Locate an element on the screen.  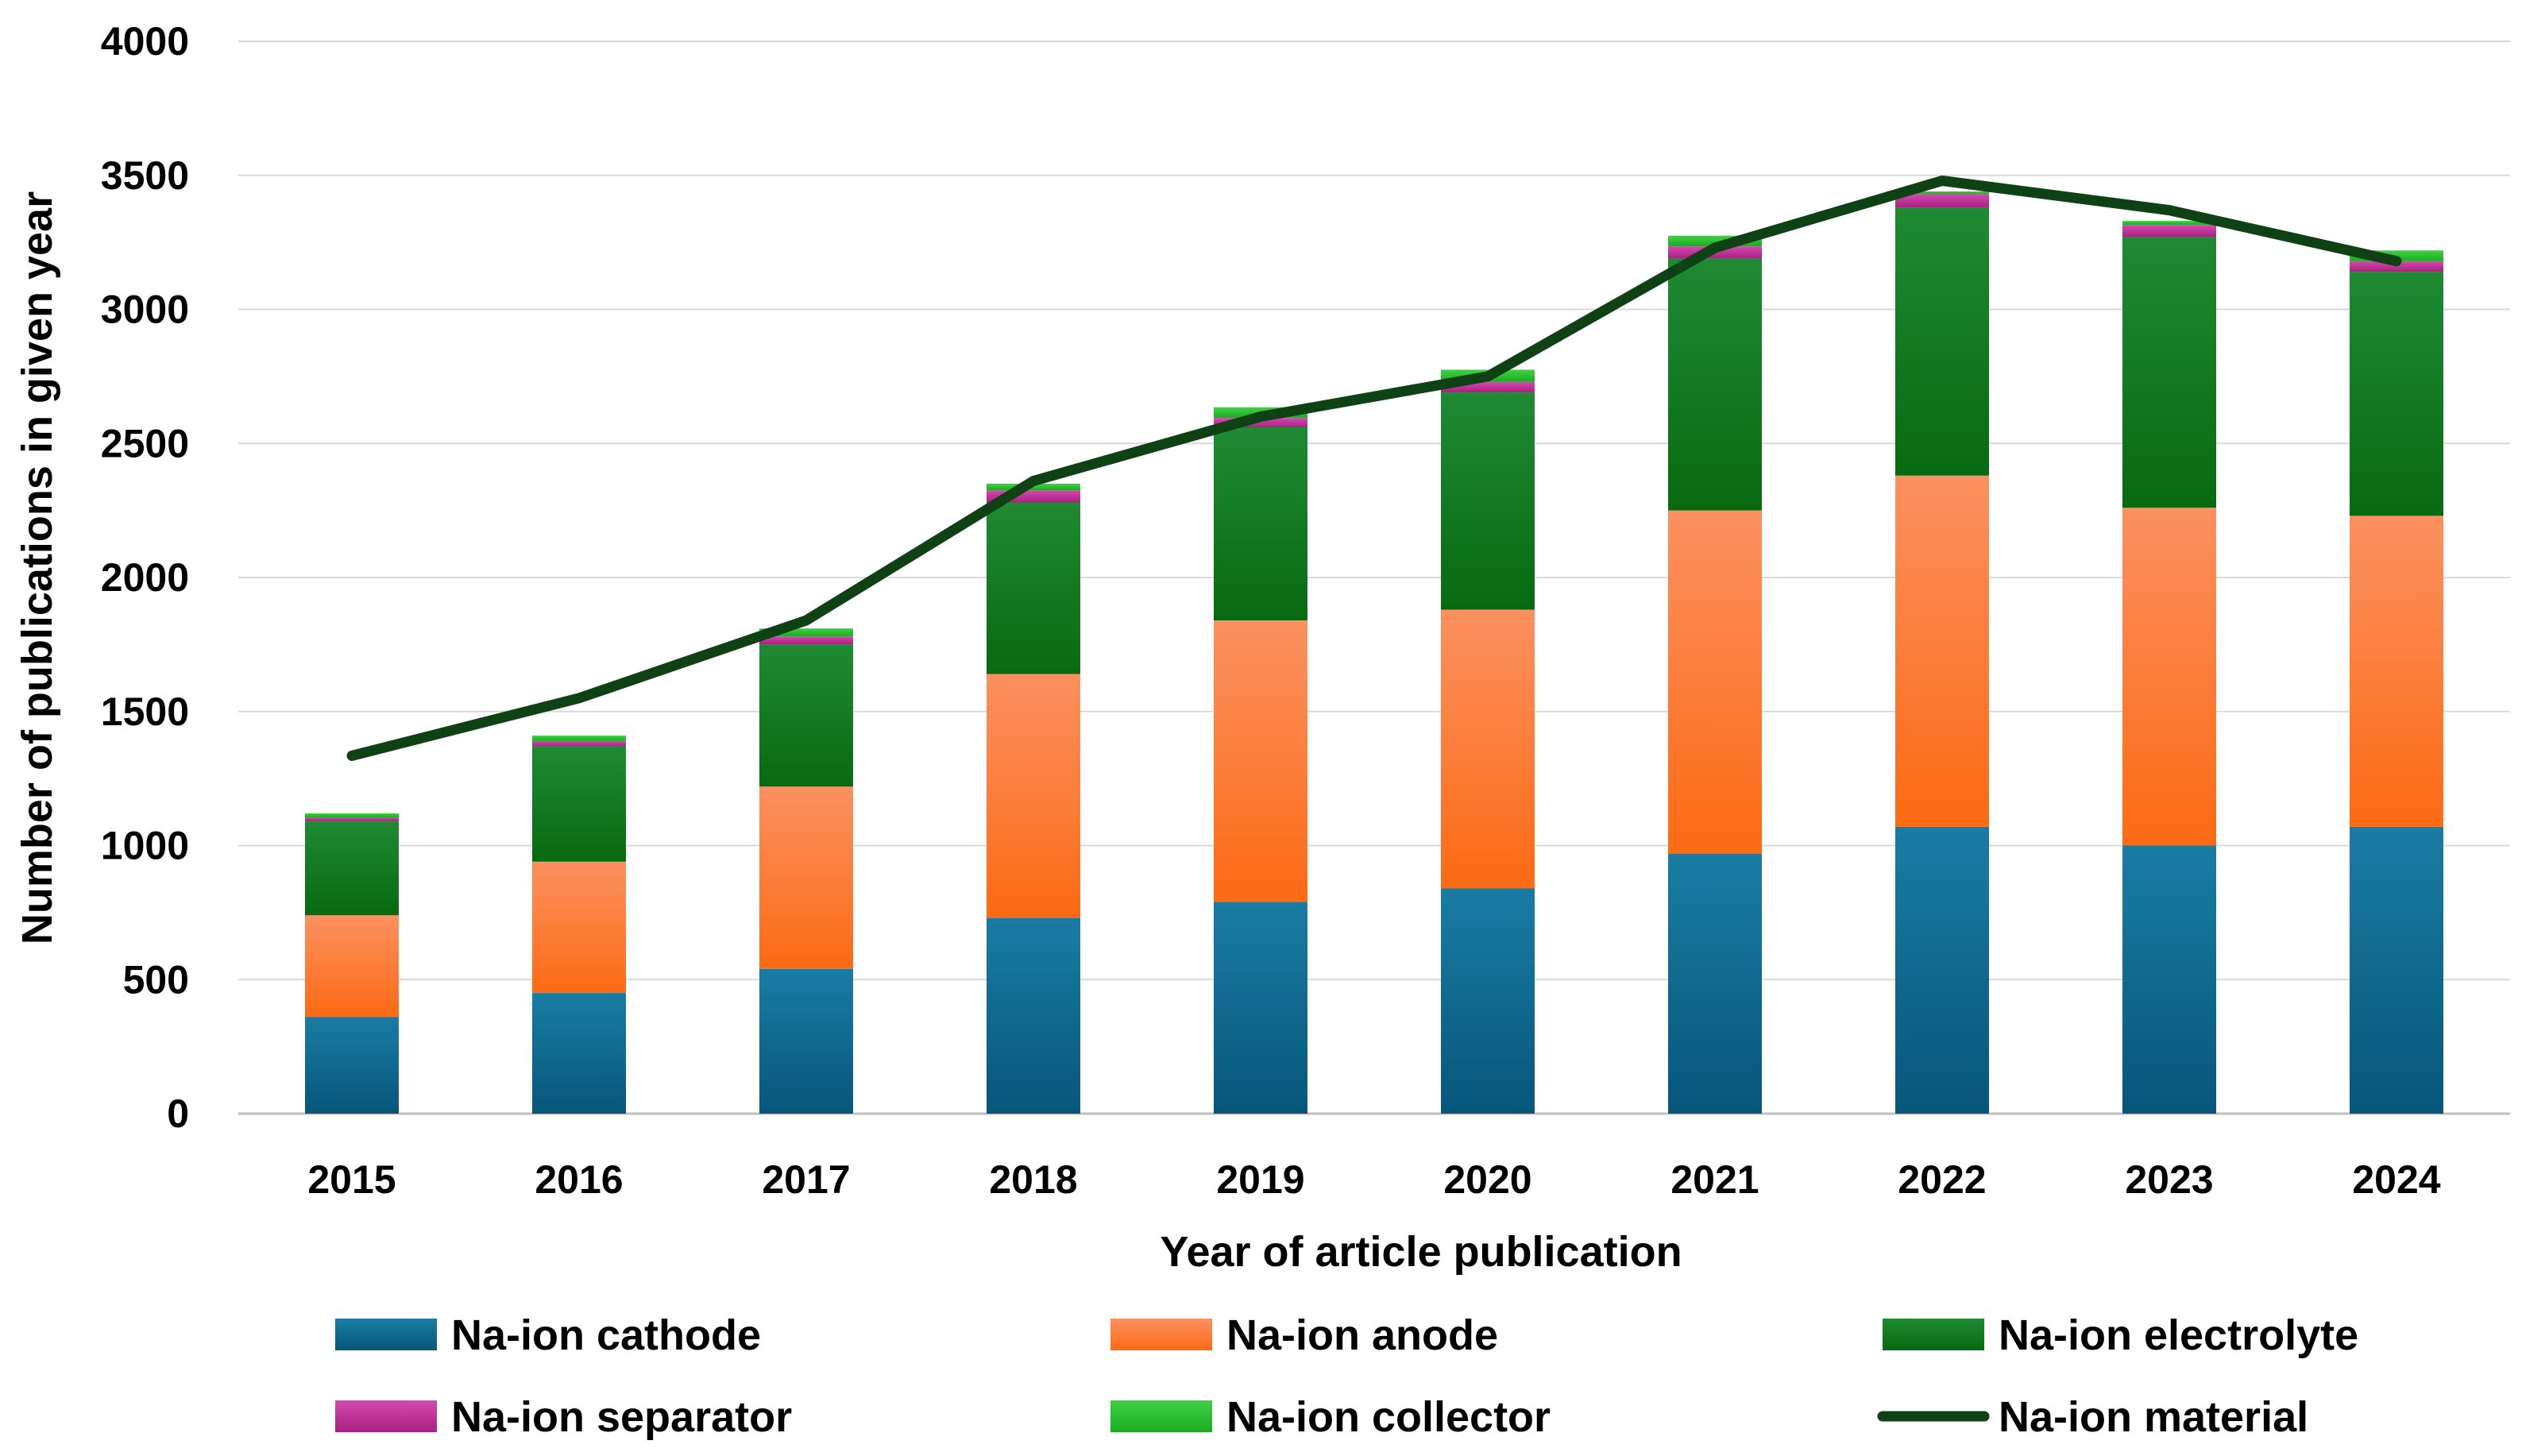
y-tick-label: 500 is located at coordinates (156, 980).